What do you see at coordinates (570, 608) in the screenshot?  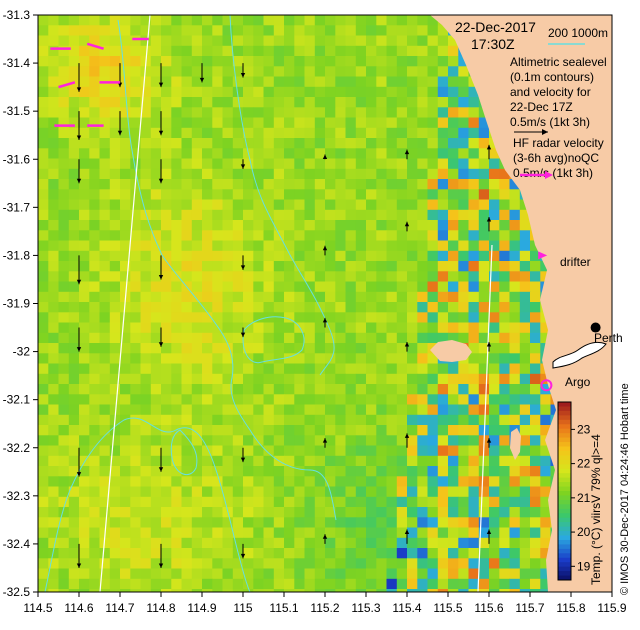 I see `x-tick-label: 115.8` at bounding box center [570, 608].